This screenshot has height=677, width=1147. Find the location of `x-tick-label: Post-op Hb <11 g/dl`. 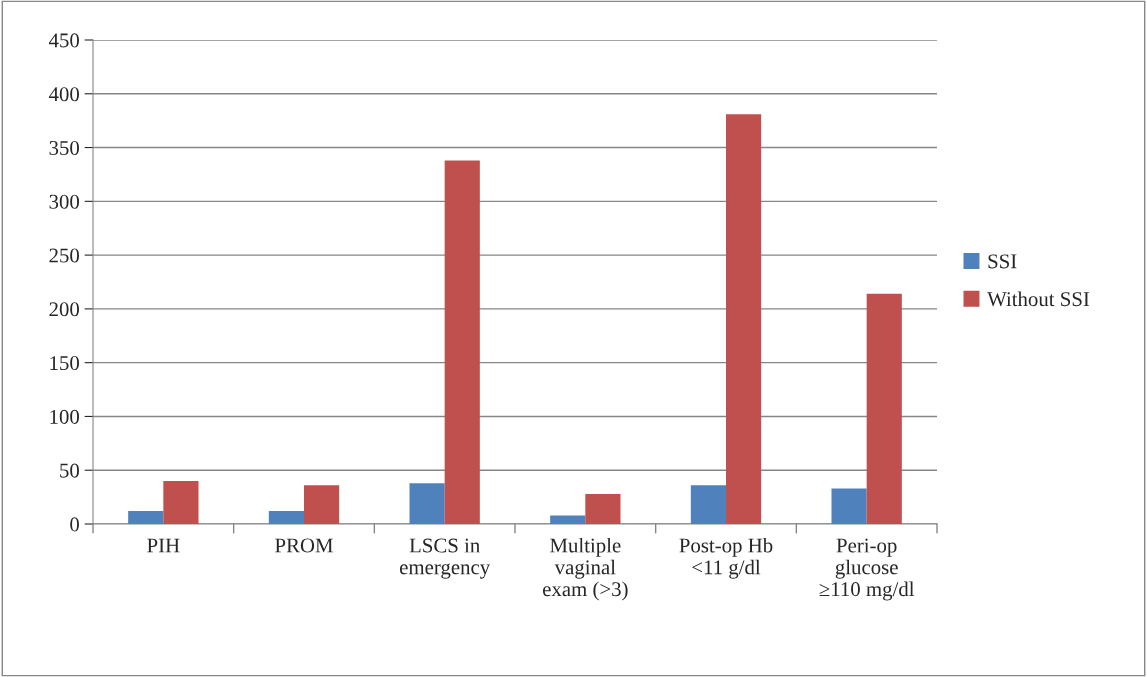

x-tick-label: Post-op Hb <11 g/dl is located at coordinates (726, 558).